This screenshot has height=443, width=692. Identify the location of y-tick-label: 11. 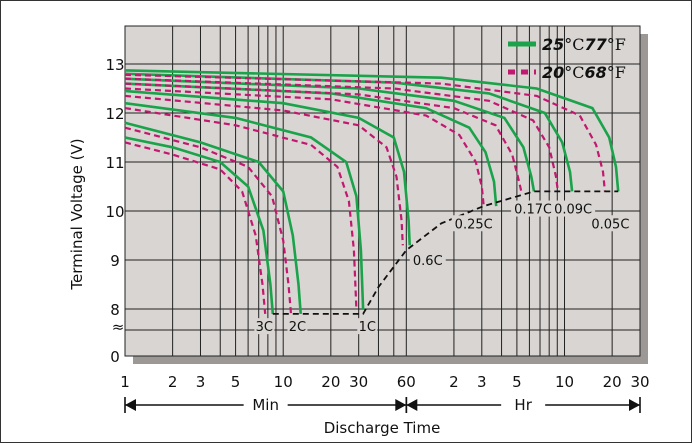
(114, 163).